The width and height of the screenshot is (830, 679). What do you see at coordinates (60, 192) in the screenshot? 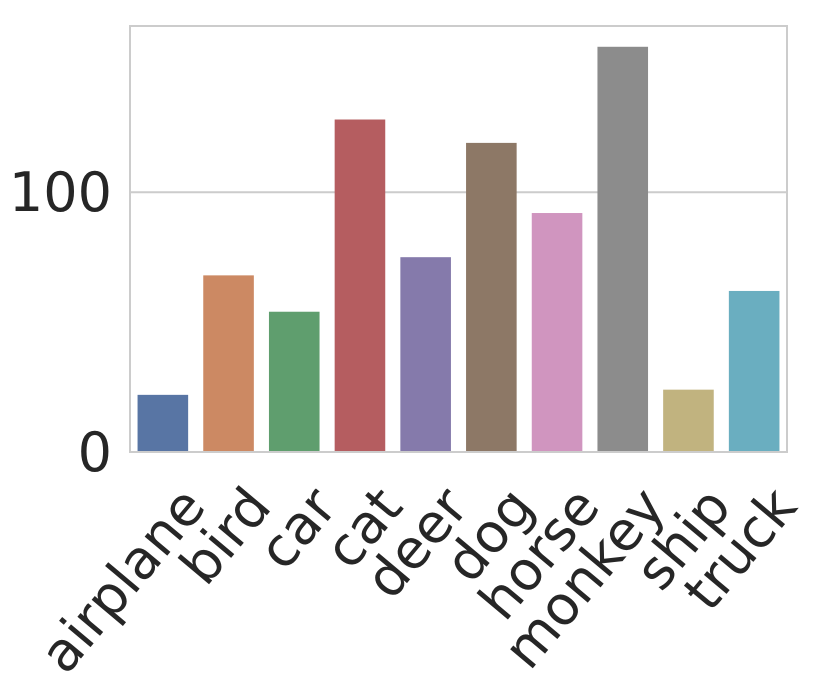
I see `y-tick-label: 100` at bounding box center [60, 192].